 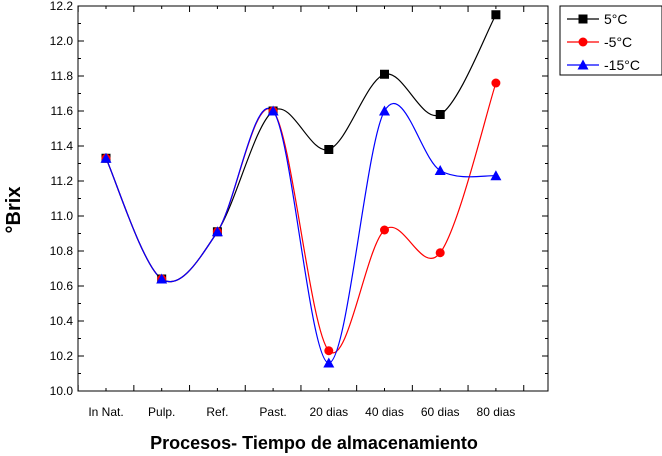 What do you see at coordinates (62, 391) in the screenshot?
I see `y-tick-label: 10.0` at bounding box center [62, 391].